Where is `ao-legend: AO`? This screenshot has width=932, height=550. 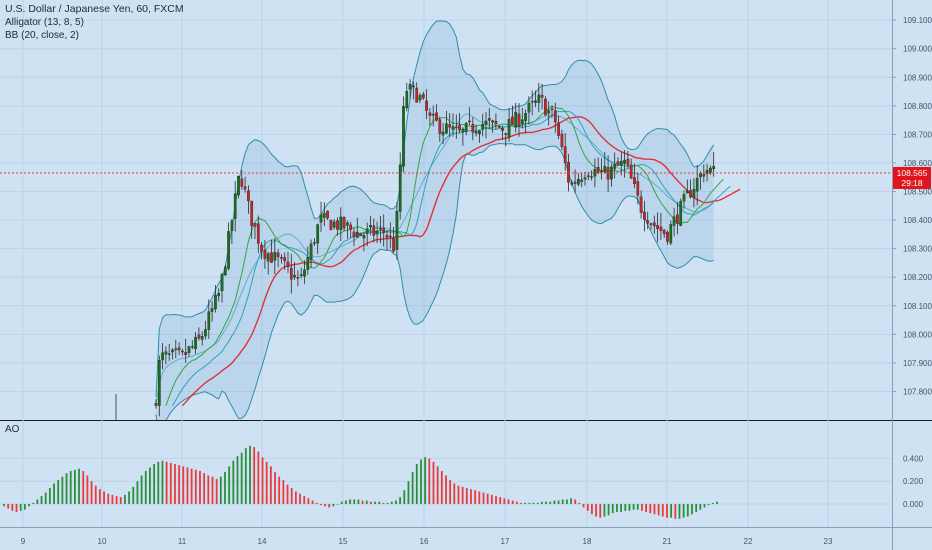
ao-legend: AO is located at coordinates (12, 429).